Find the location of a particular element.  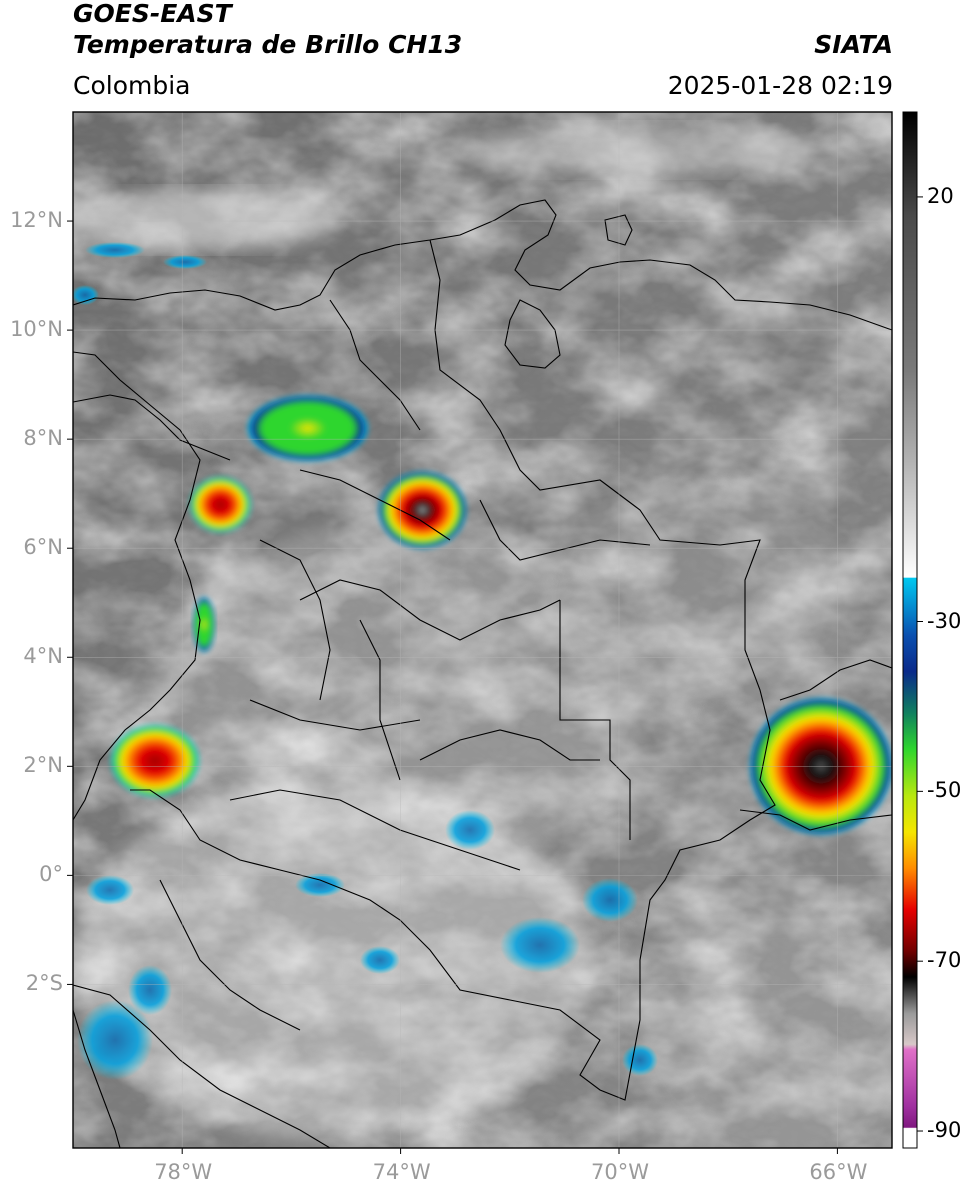

lat-tick-label: 2°S is located at coordinates (44, 983).